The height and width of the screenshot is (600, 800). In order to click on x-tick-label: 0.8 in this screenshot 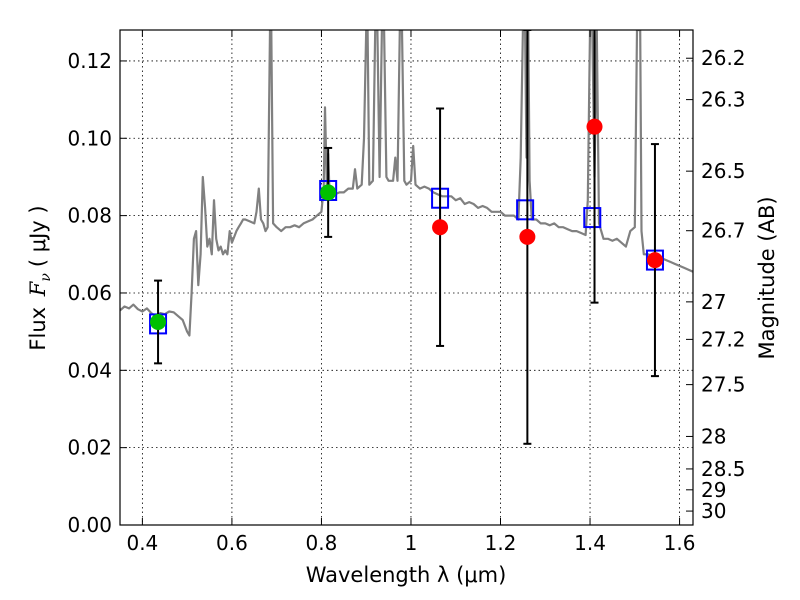, I will do `click(322, 543)`.